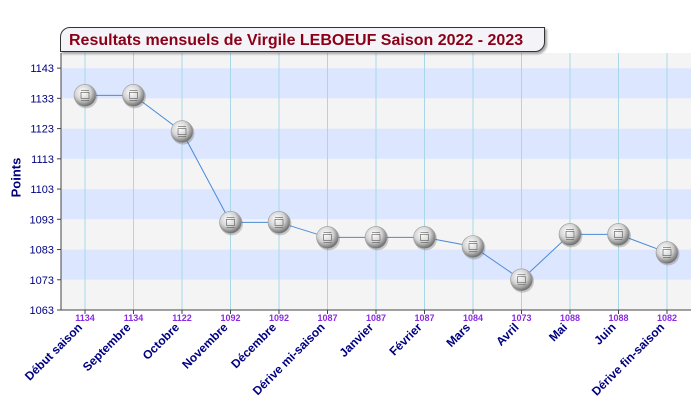  What do you see at coordinates (85, 318) in the screenshot?
I see `value-label-0: 1134` at bounding box center [85, 318].